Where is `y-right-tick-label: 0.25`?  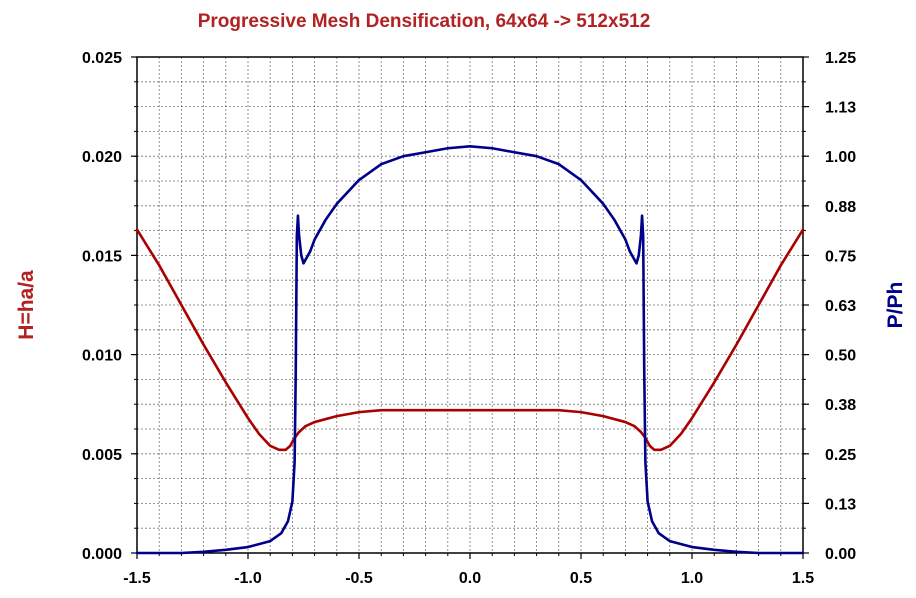
y-right-tick-label: 0.25 is located at coordinates (840, 455).